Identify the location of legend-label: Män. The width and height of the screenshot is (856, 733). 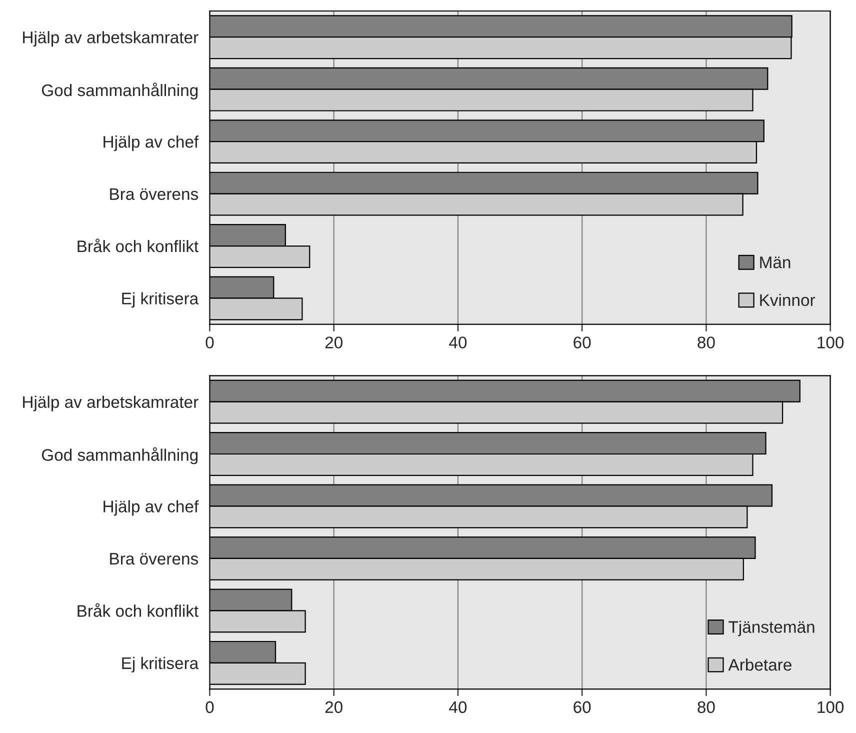
(775, 262).